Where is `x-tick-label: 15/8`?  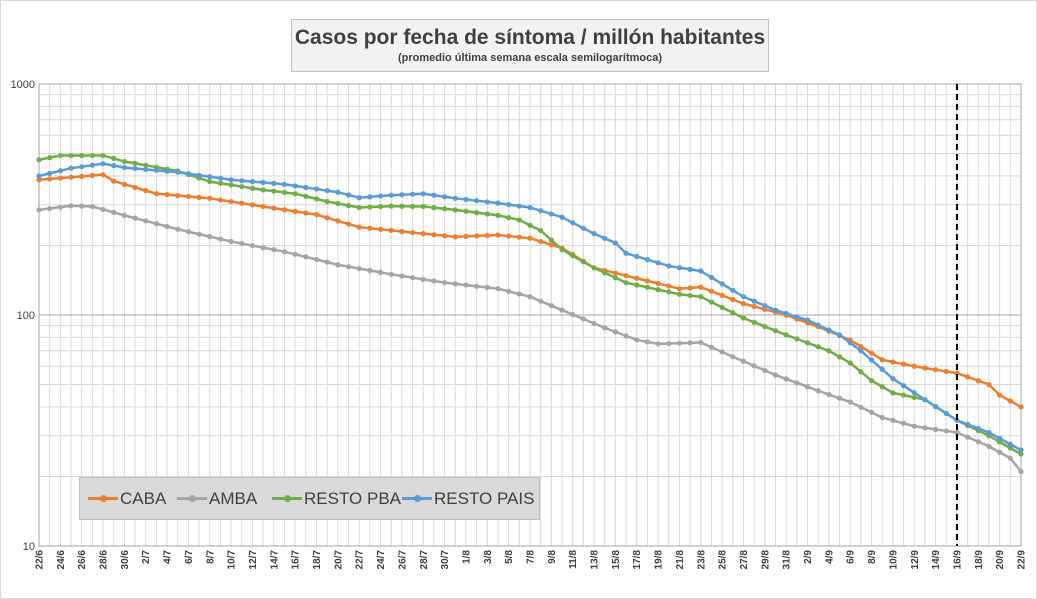
x-tick-label: 15/8 is located at coordinates (616, 560).